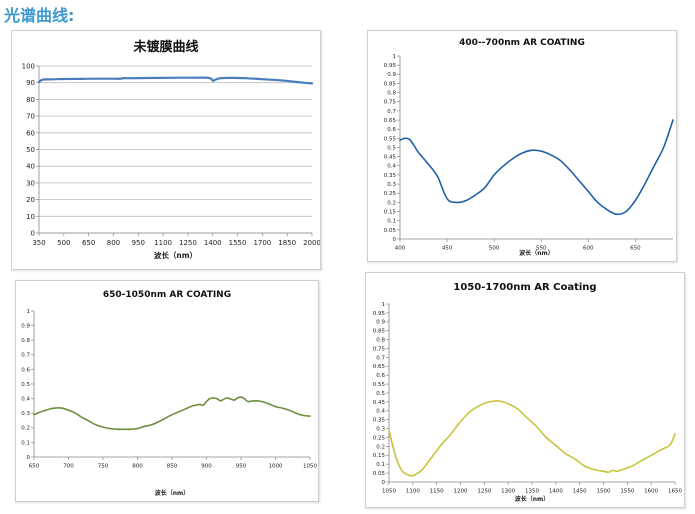 The width and height of the screenshot is (695, 514). What do you see at coordinates (30, 117) in the screenshot?
I see `y-tick-label: 70` at bounding box center [30, 117].